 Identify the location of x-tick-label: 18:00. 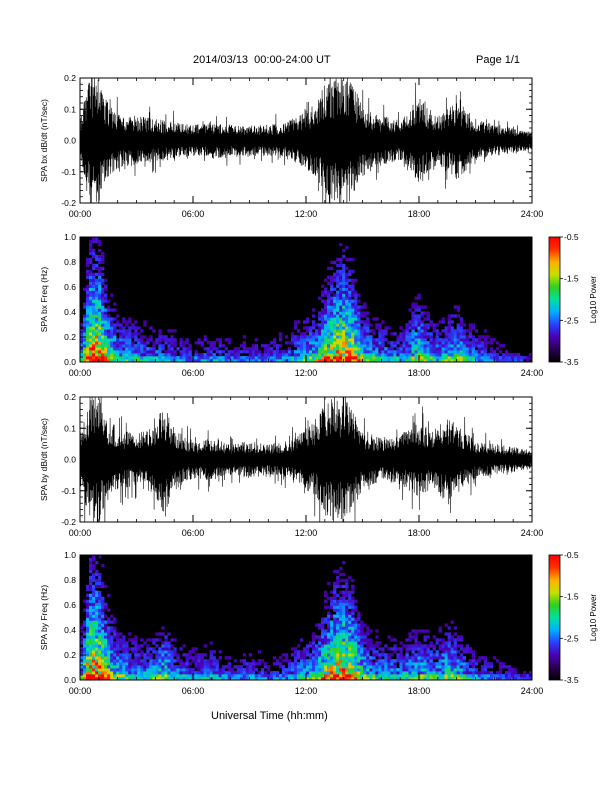
(419, 691).